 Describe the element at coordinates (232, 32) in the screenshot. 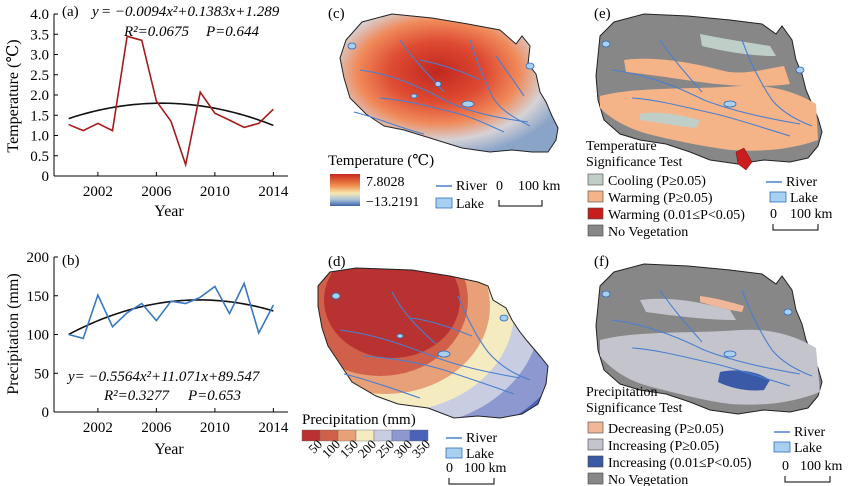

I see `p-value: P=0.644` at that location.